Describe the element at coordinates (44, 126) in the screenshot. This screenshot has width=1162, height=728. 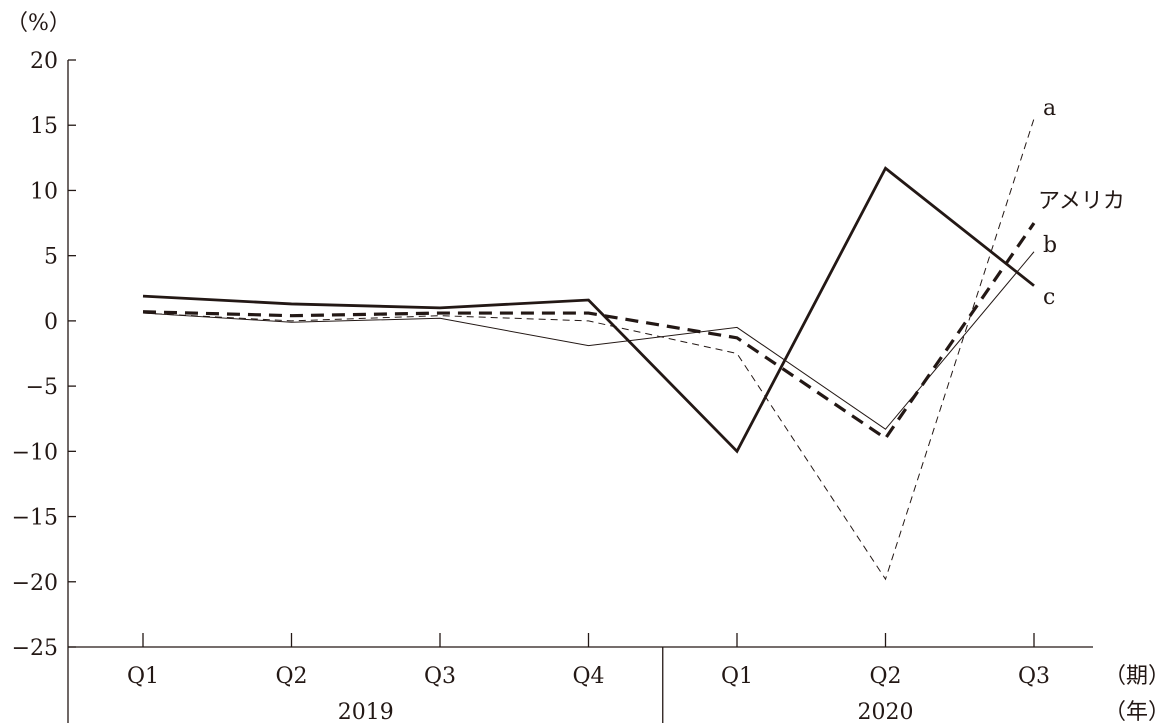
I see `y-tick-label: 15` at that location.